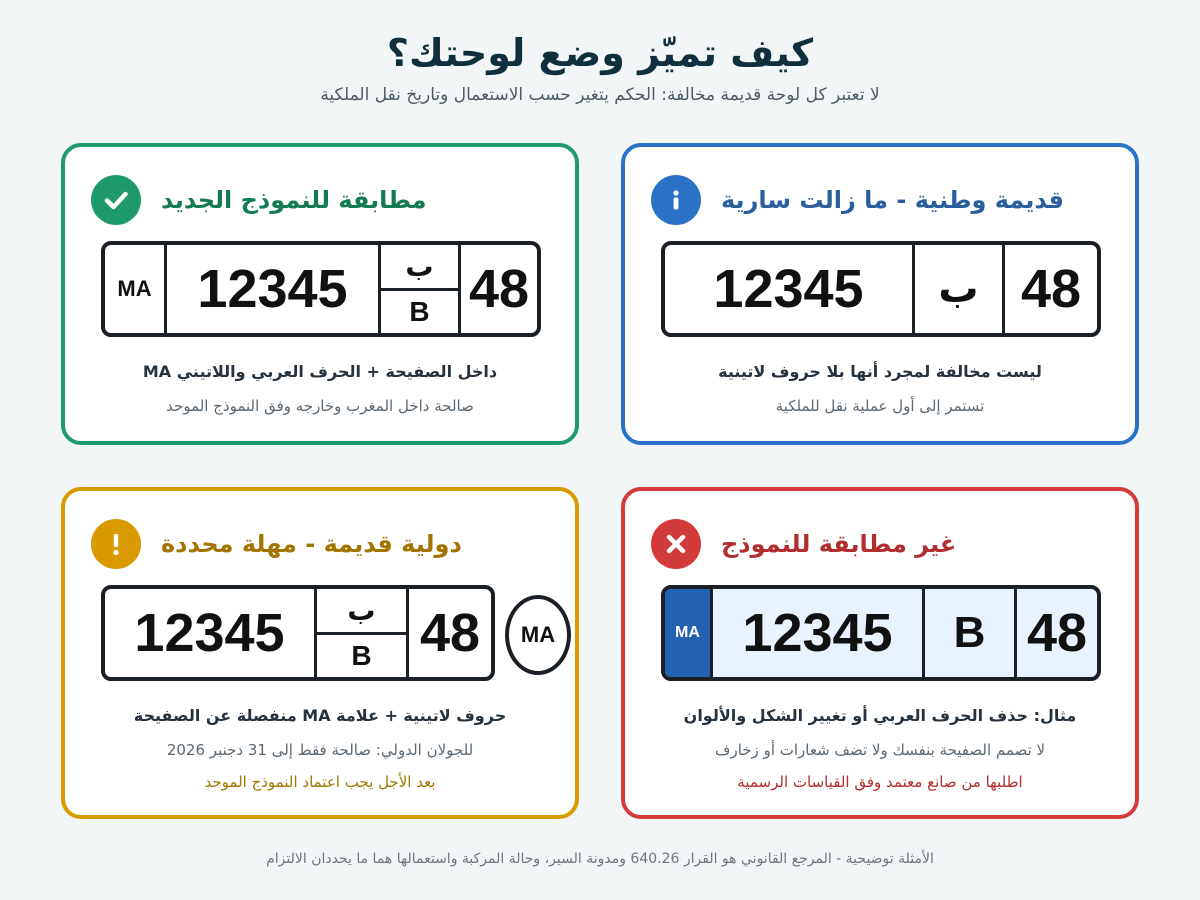  I want to click on x-icon, so click(676, 544).